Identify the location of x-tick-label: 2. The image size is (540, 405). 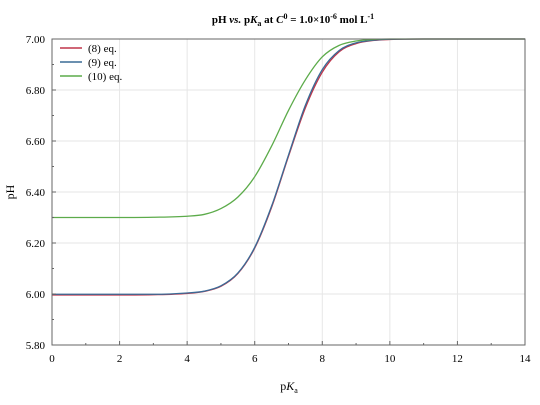
(120, 359).